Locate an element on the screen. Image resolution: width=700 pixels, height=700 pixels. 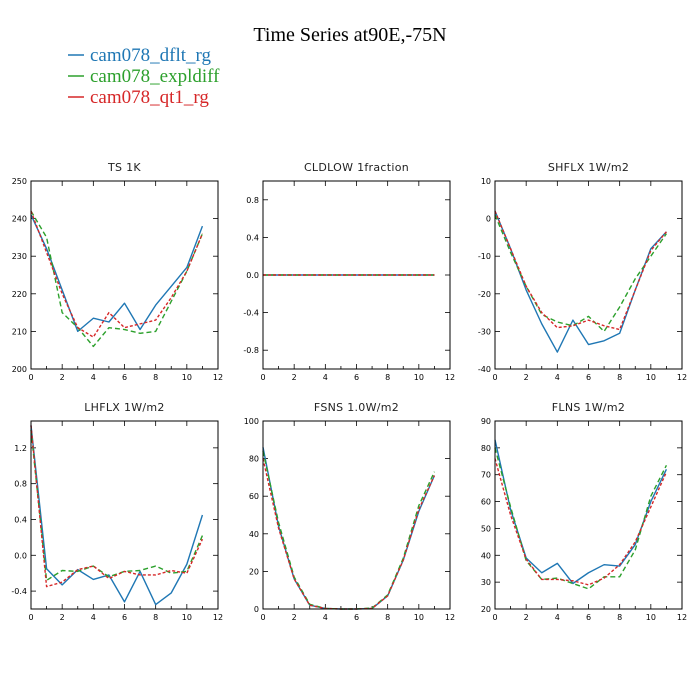
panel-shflx: SHFLX 1W/m2 0 2 4 6 8 10 12 -40 -30 -20 -10 0 10 is located at coordinates (582, 271).